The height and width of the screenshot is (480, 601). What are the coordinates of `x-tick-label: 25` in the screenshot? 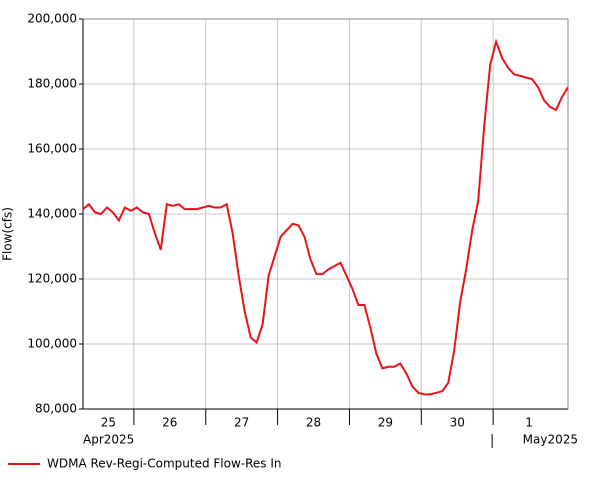 It's located at (108, 423).